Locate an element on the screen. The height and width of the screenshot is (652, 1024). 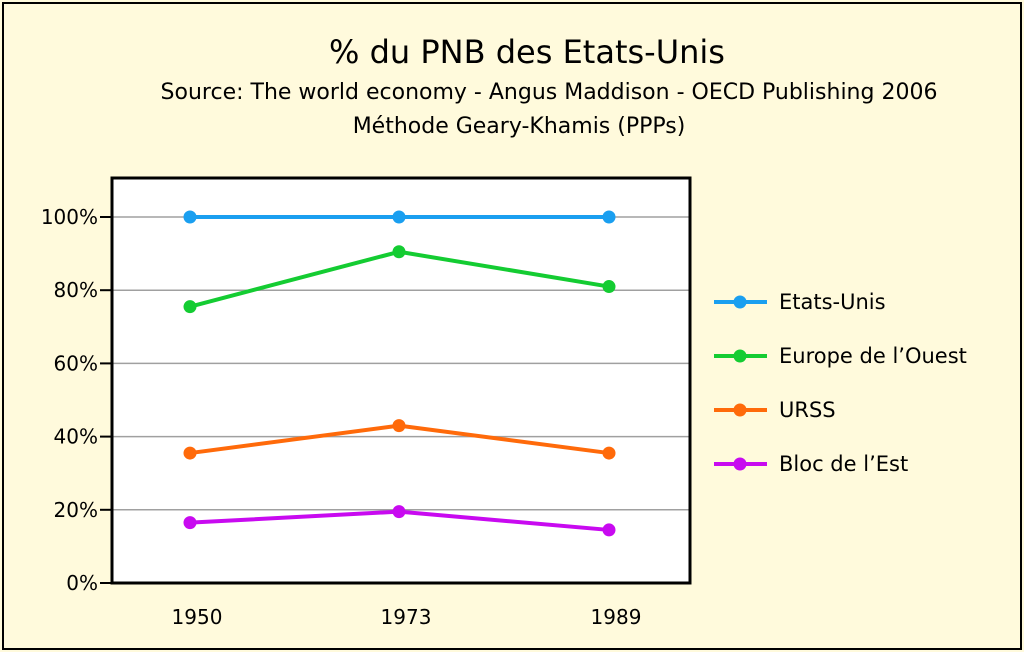
y-tick-label: 20% is located at coordinates (76, 510).